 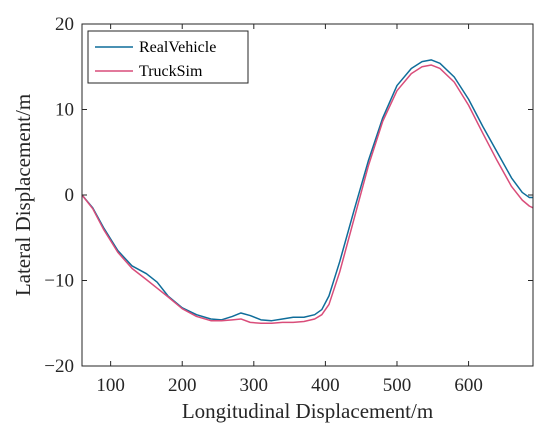 I want to click on legend-box, so click(x=168, y=57).